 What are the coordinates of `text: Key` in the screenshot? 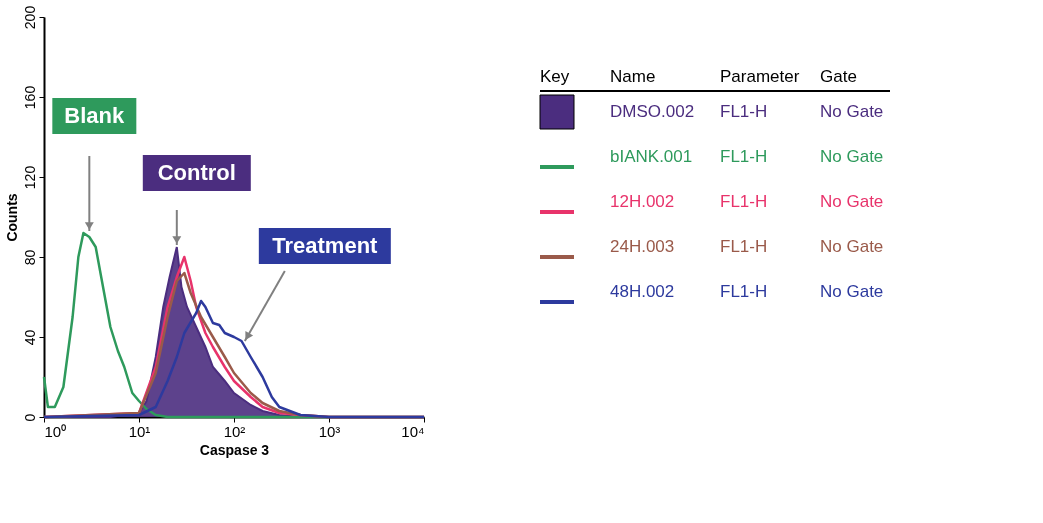 It's located at (555, 76).